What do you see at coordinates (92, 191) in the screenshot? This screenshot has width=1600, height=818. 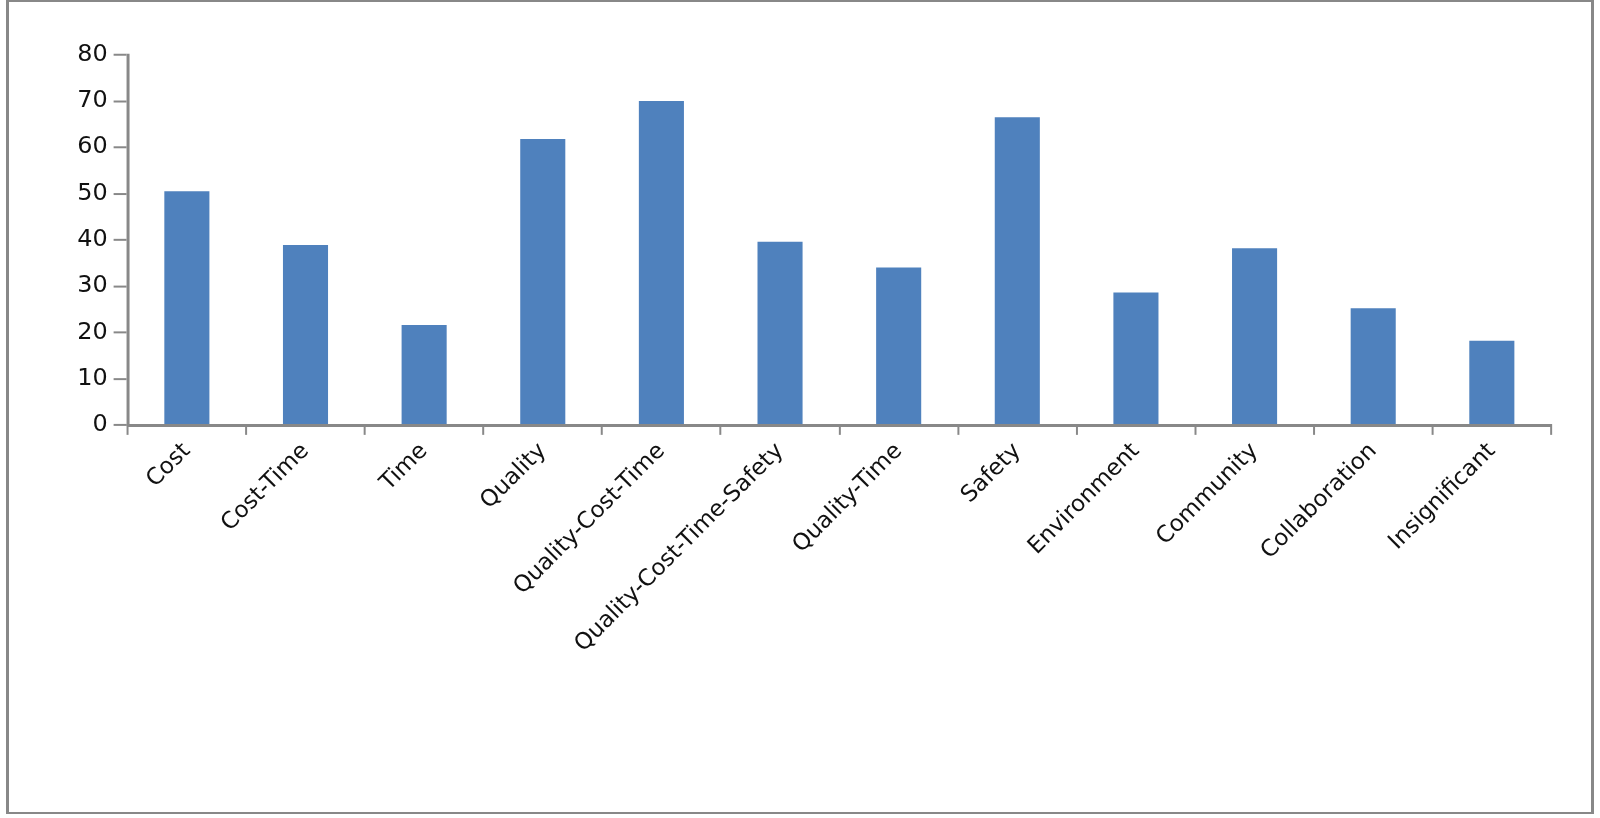 I see `y-tick-label: 50` at bounding box center [92, 191].